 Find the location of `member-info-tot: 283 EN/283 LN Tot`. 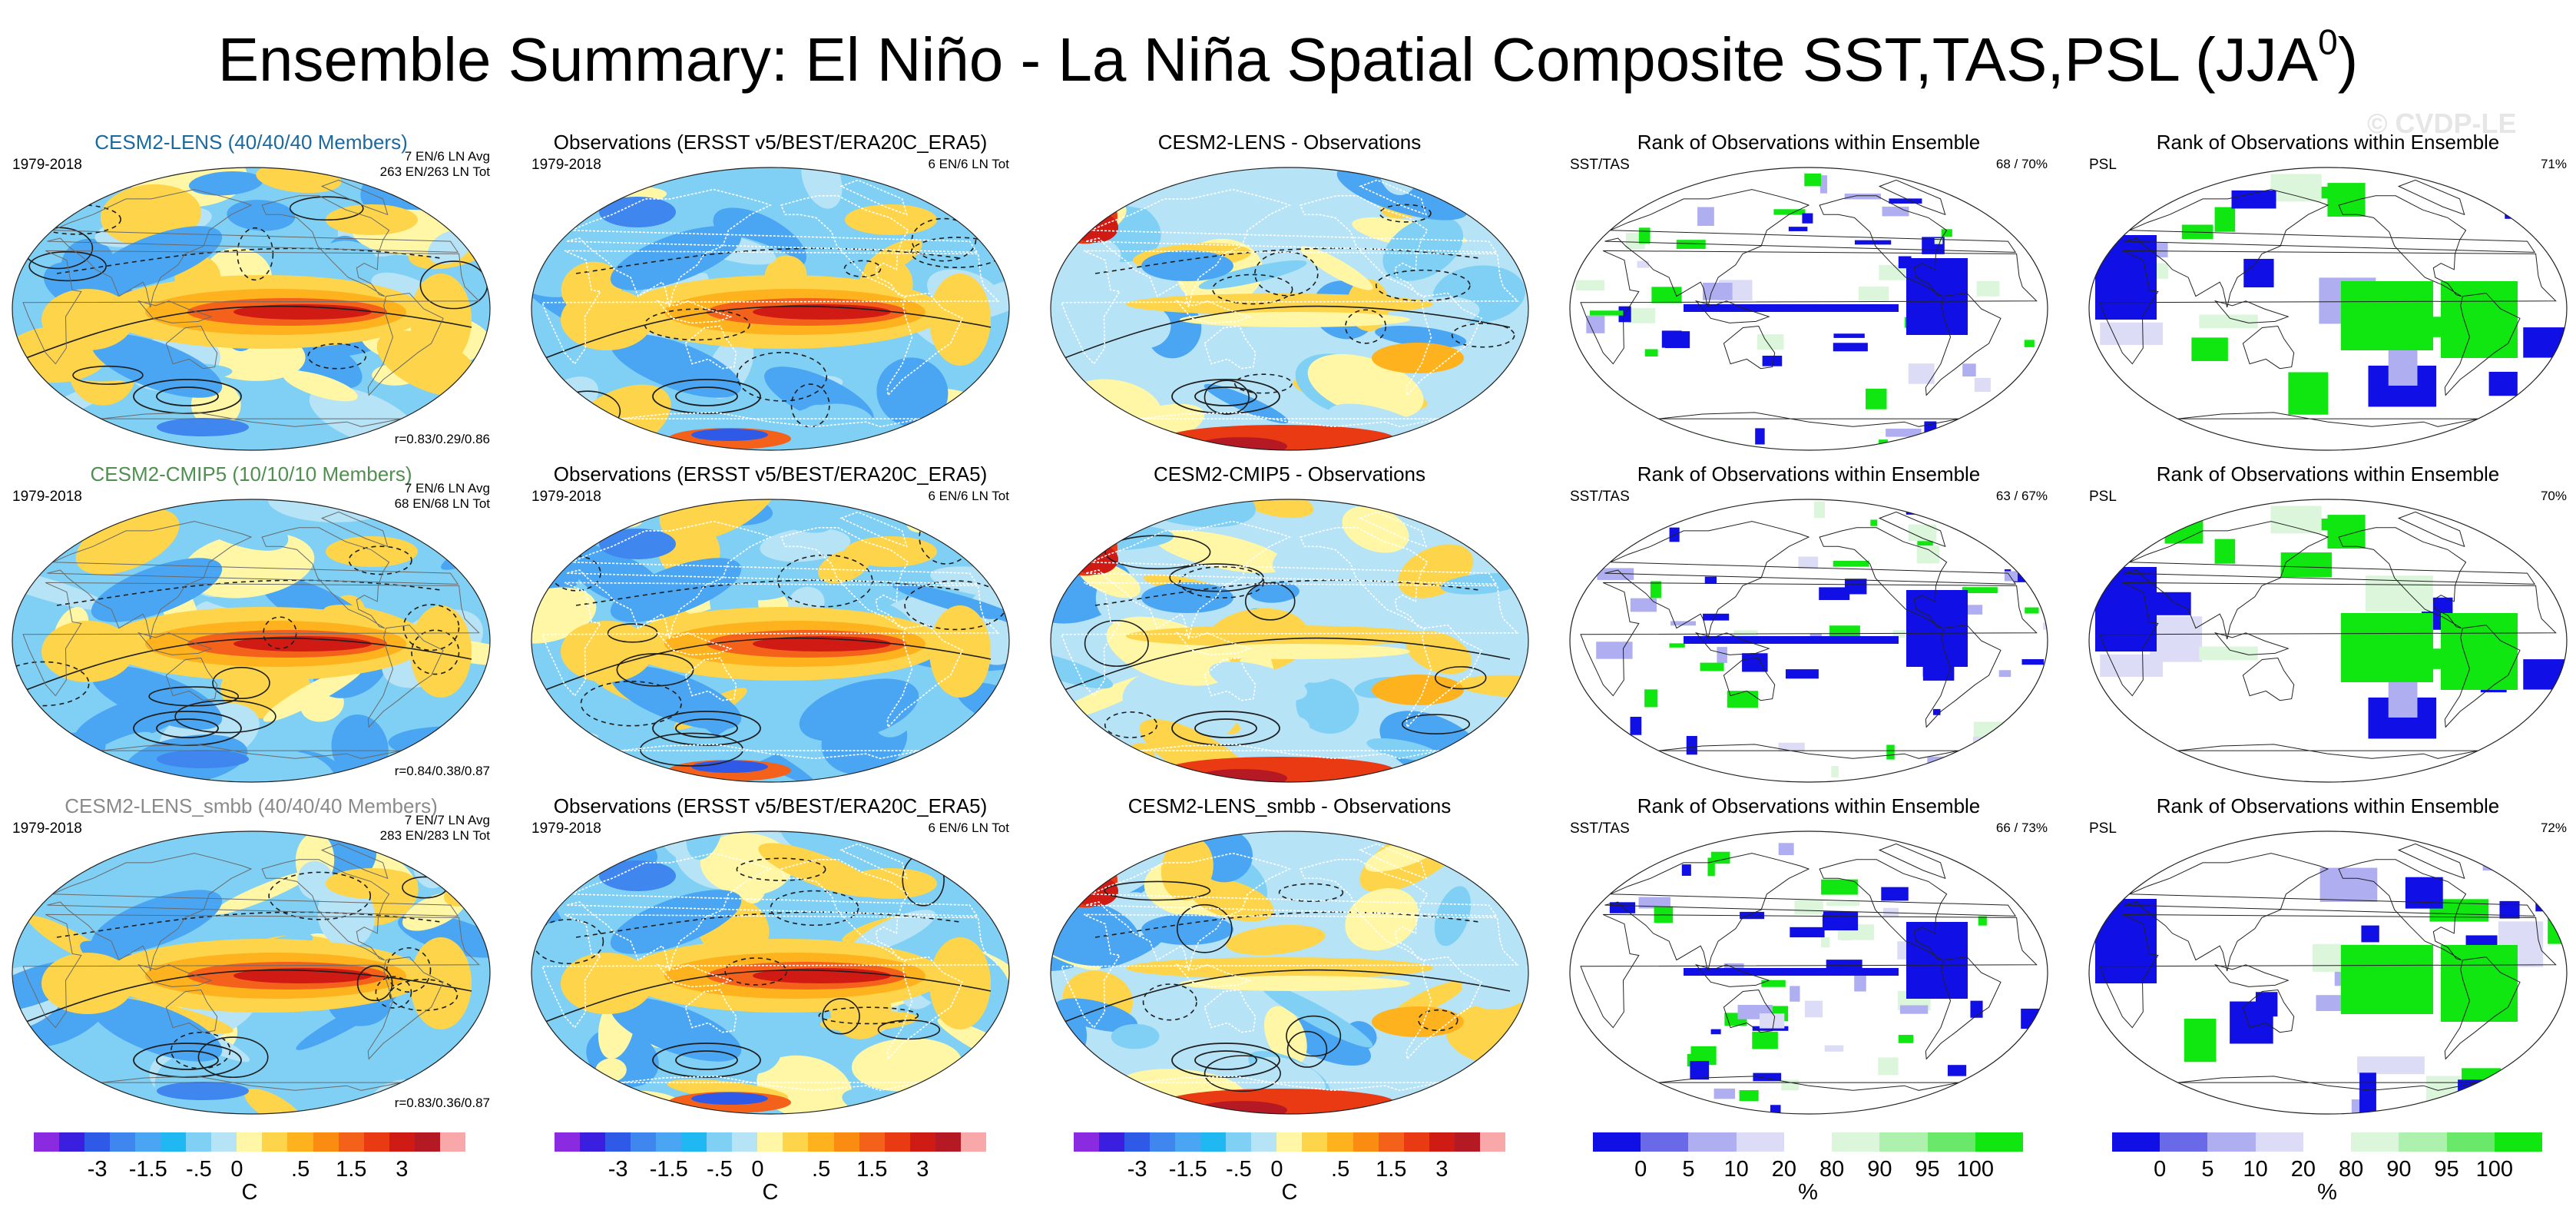

member-info-tot: 283 EN/283 LN Tot is located at coordinates (435, 836).